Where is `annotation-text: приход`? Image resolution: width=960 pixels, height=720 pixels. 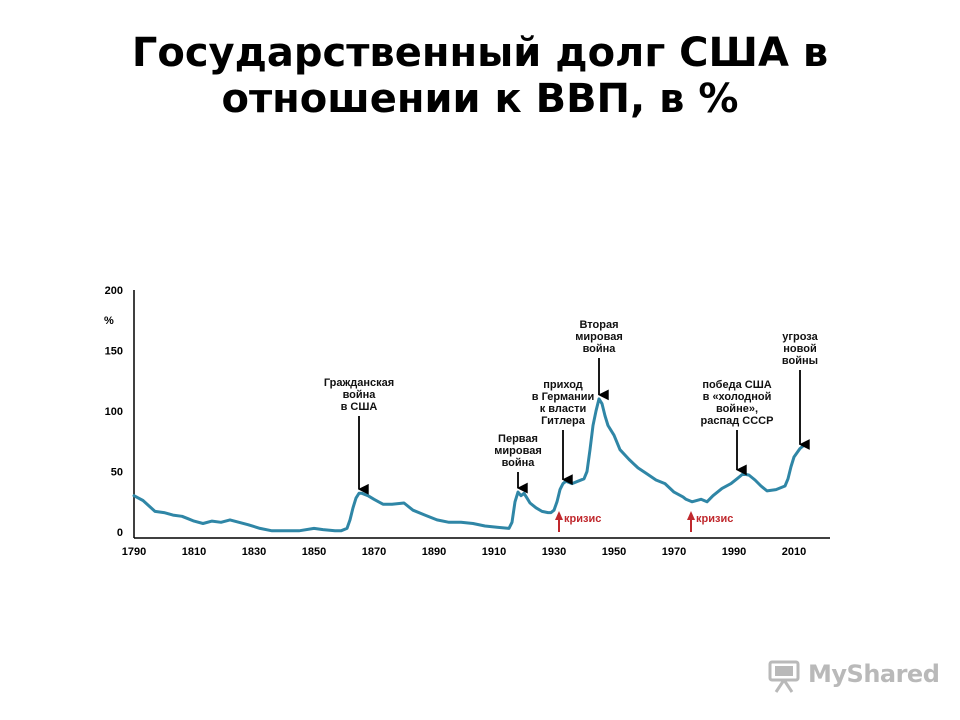 annotation-text: приход is located at coordinates (563, 385).